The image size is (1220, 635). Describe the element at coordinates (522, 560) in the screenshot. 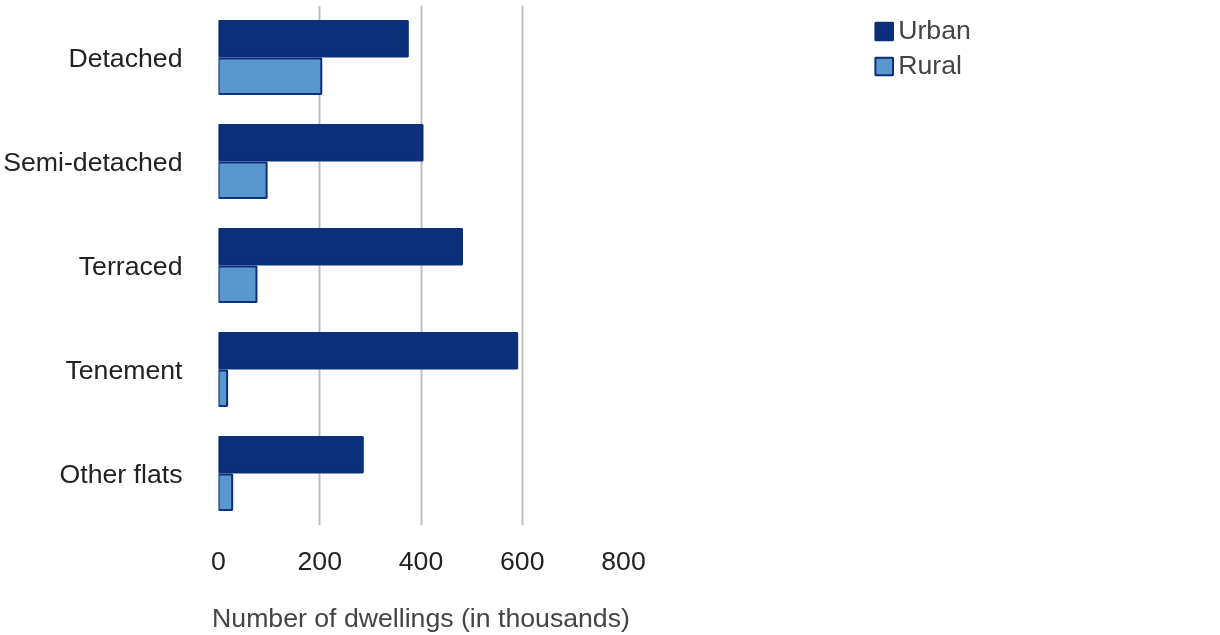

I see `x-tick-label: 600` at that location.